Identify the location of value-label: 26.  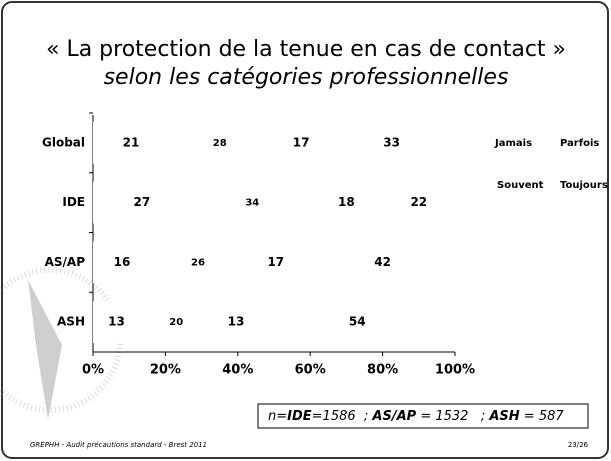
(198, 262).